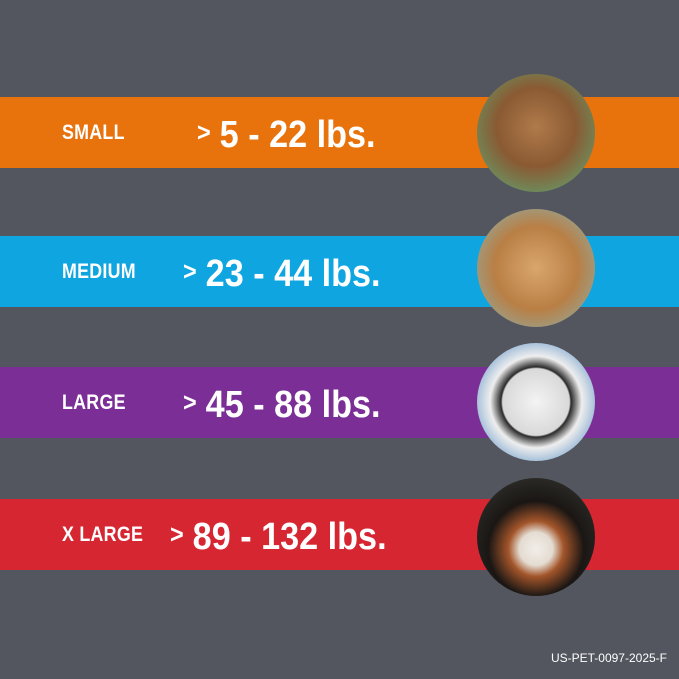 Image resolution: width=679 pixels, height=679 pixels. Describe the element at coordinates (94, 402) in the screenshot. I see `size-label: LARGE` at that location.